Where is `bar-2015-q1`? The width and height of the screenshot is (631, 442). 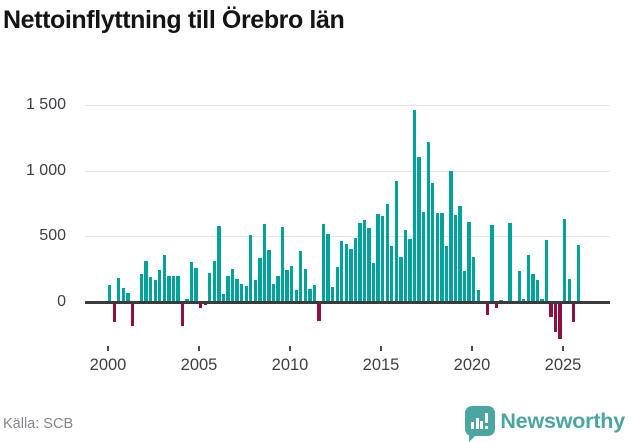 bar-2015-q1 is located at coordinates (383, 259).